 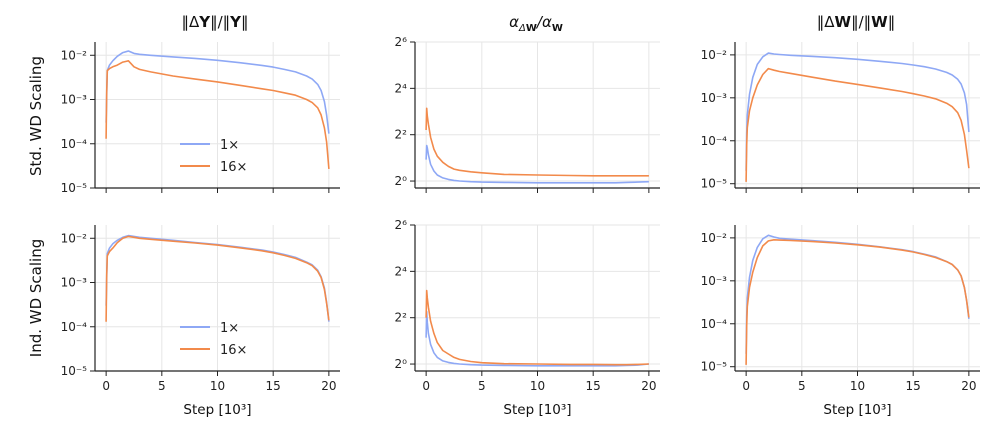 I want to click on row-label-std: Std. WD Scaling, so click(x=36, y=116).